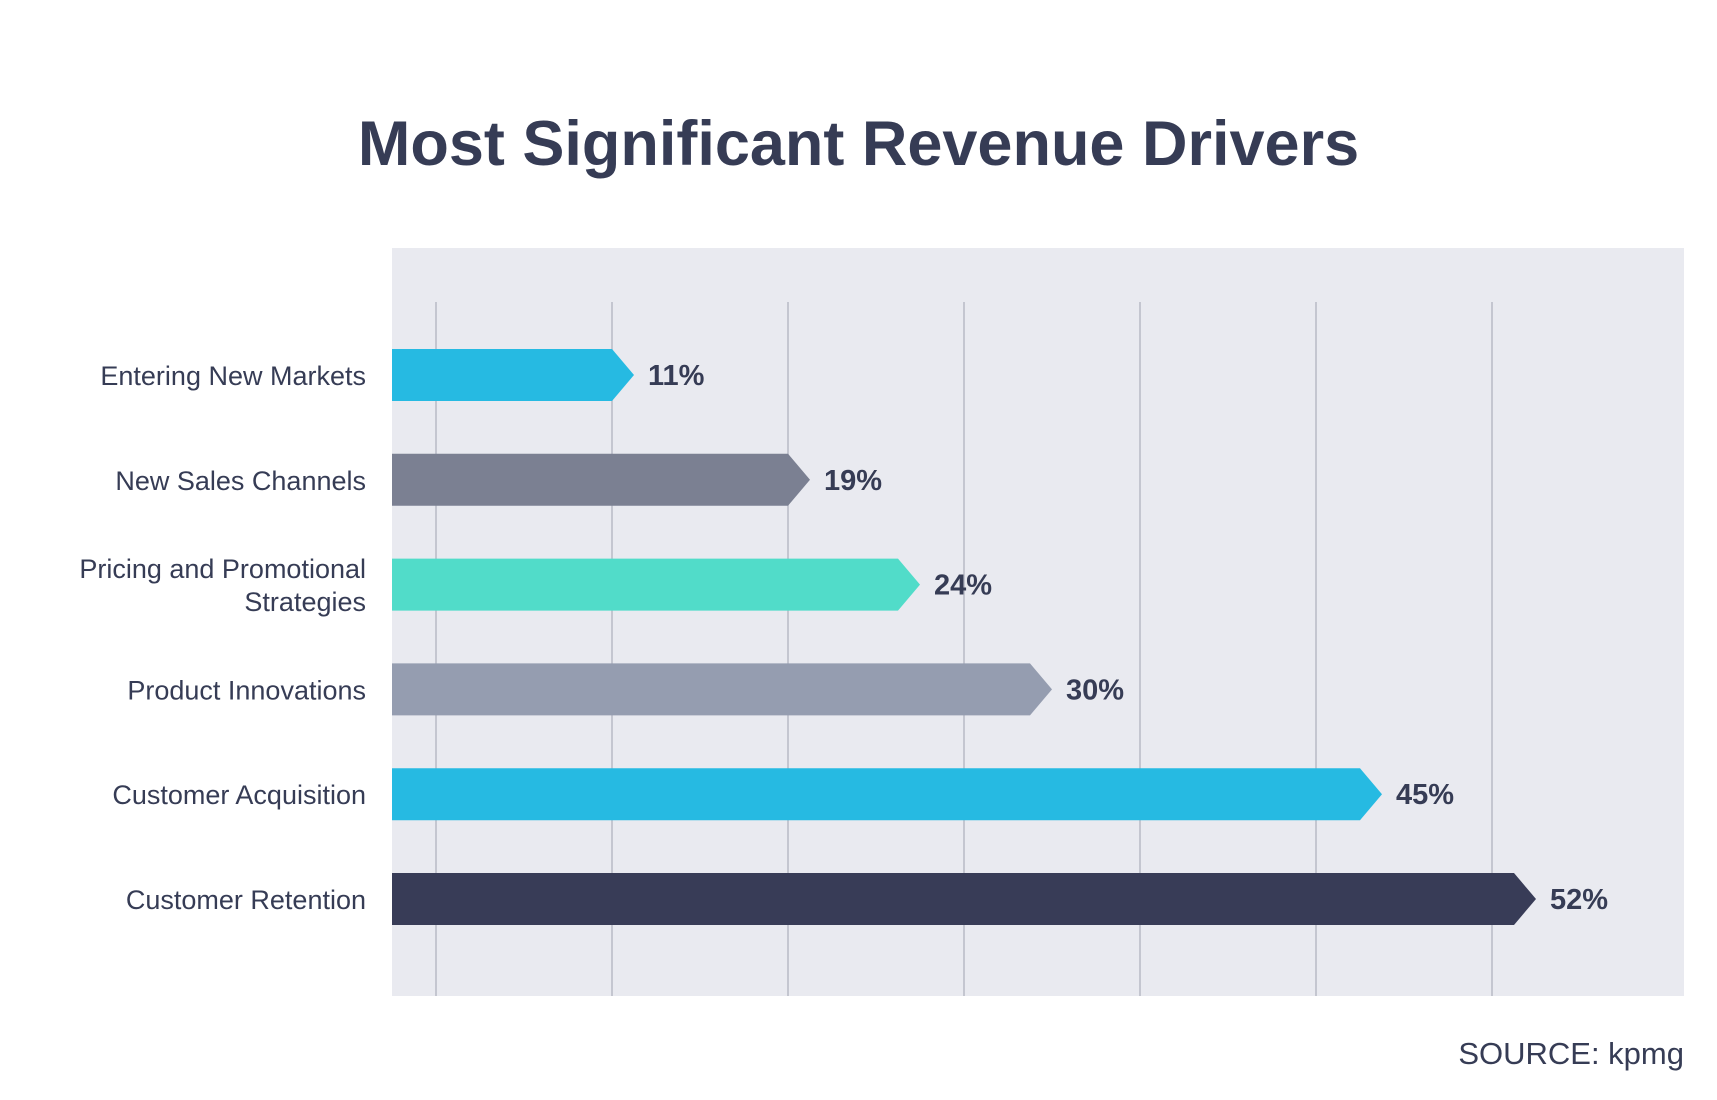 This screenshot has height=1100, width=1717. Describe the element at coordinates (1095, 690) in the screenshot. I see `value-label: 30%` at that location.